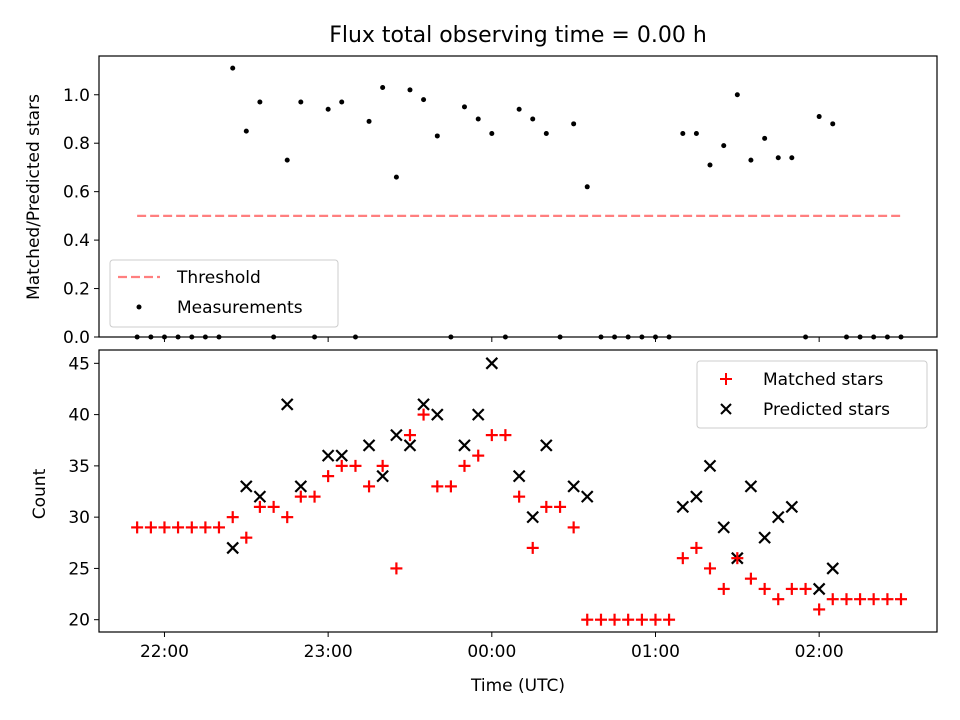 The image size is (960, 720). Describe the element at coordinates (518, 35) in the screenshot. I see `top-chart-title: Flux total observing time = 0.00 h` at that location.